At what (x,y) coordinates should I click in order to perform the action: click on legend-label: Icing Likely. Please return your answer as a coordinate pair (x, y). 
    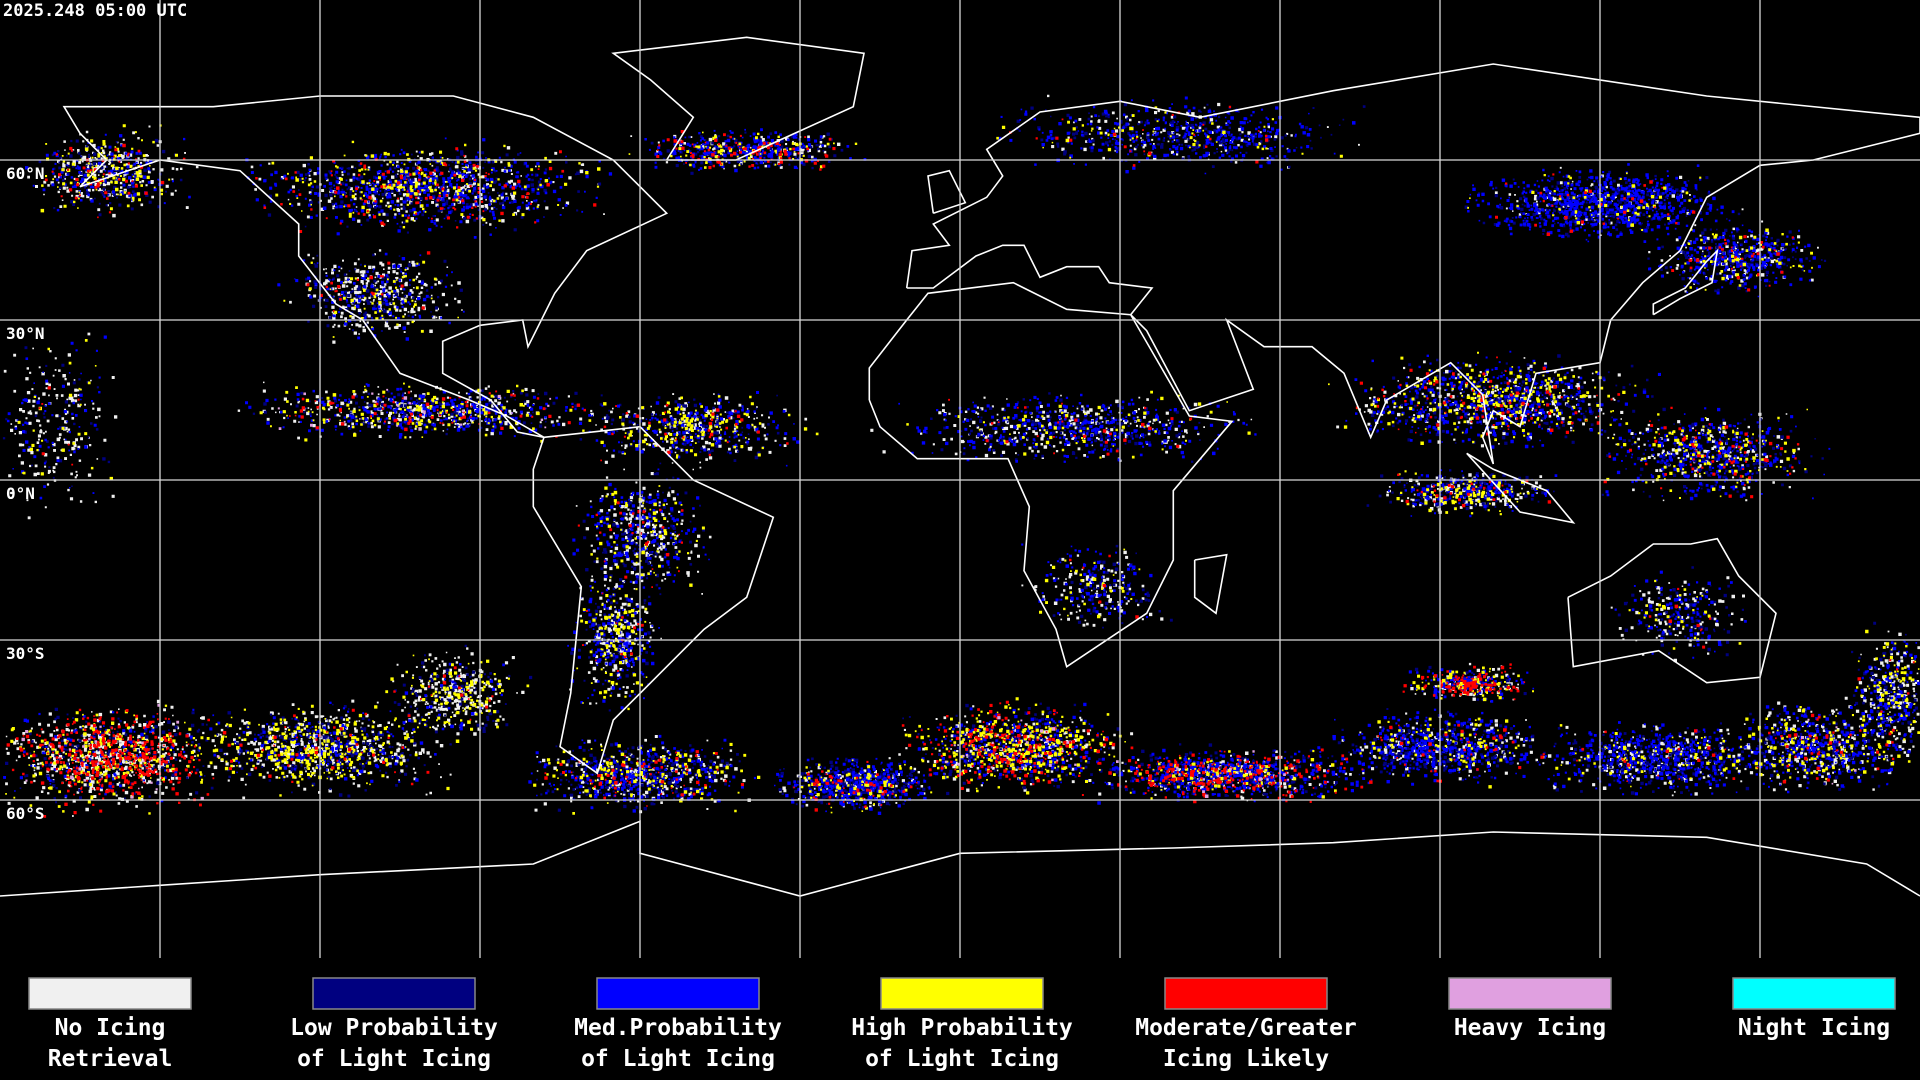
    Looking at the image, I should click on (1246, 1059).